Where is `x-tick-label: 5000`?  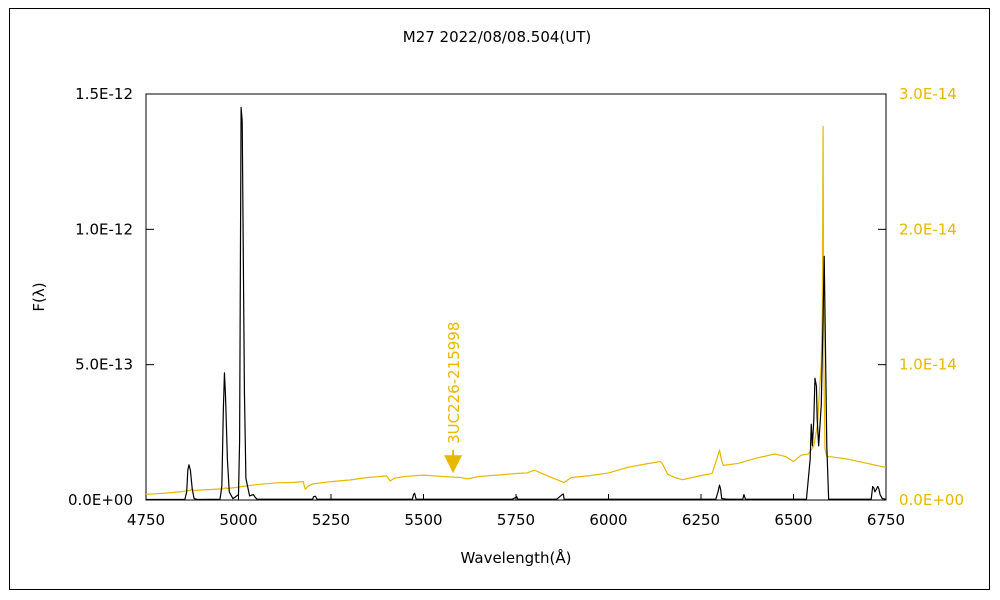
x-tick-label: 5000 is located at coordinates (238, 520).